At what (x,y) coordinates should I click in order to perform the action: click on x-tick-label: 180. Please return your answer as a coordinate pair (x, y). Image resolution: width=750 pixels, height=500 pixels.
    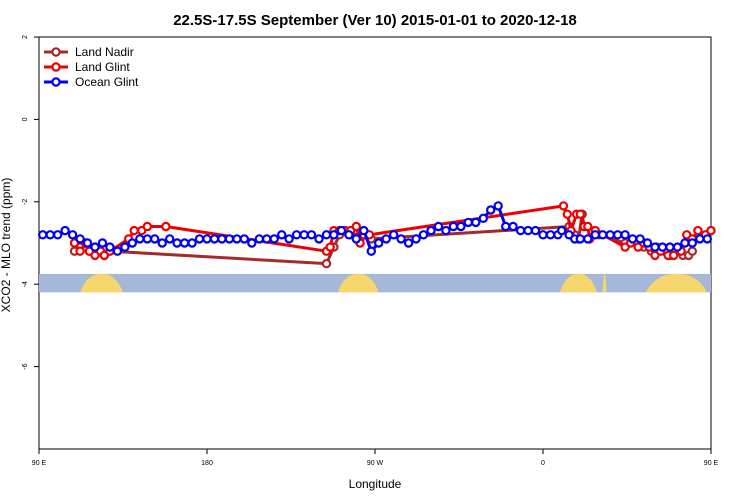
    Looking at the image, I should click on (207, 463).